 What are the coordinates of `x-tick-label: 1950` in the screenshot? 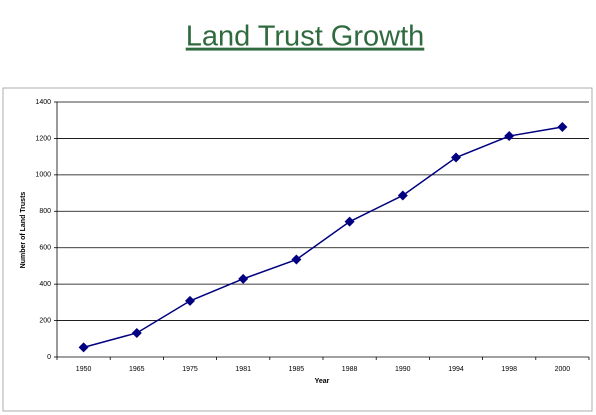 It's located at (84, 369).